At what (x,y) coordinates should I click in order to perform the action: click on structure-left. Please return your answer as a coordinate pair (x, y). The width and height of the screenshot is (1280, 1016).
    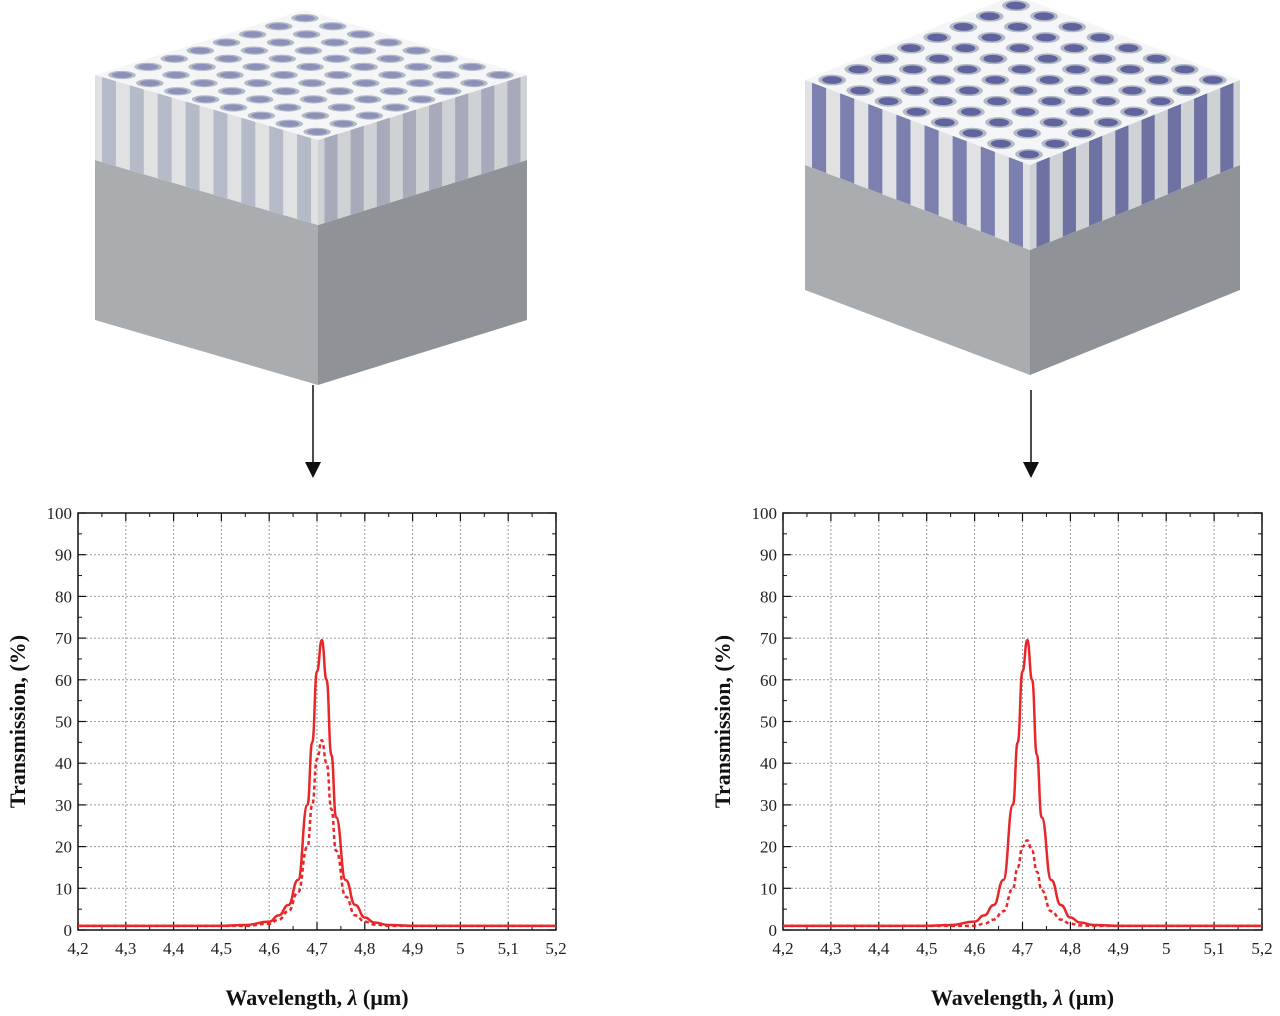
    Looking at the image, I should click on (311, 197).